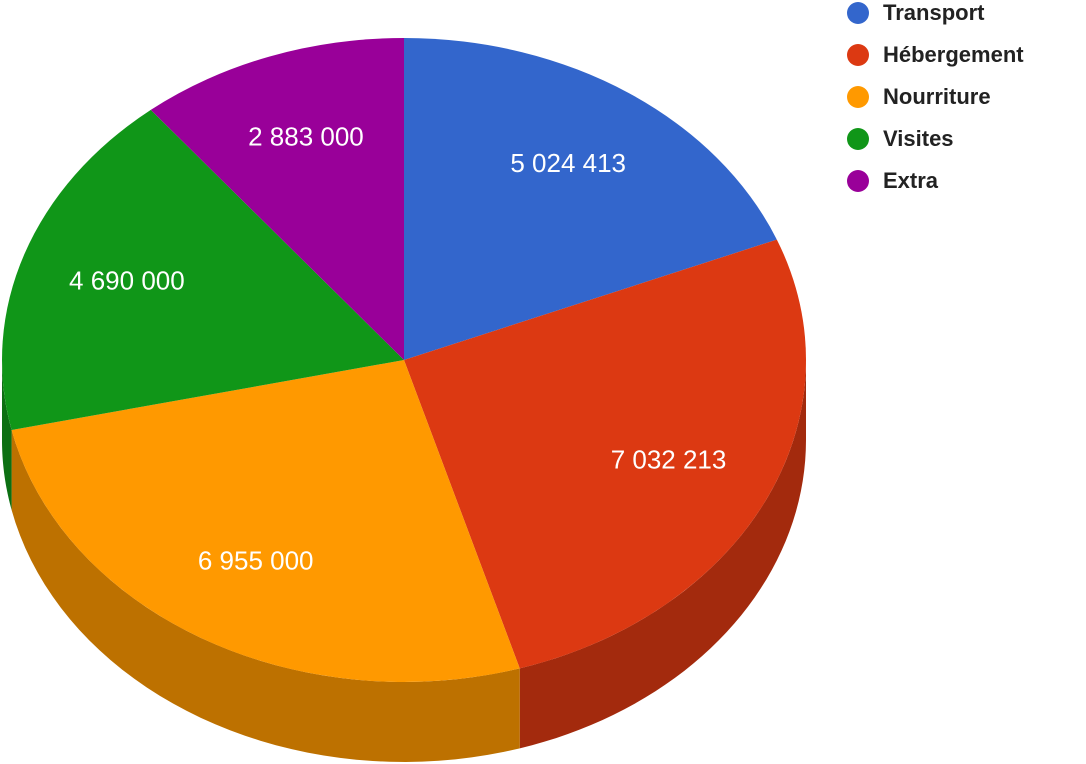 The image size is (1086, 764). I want to click on legend-label: Transport, so click(934, 12).